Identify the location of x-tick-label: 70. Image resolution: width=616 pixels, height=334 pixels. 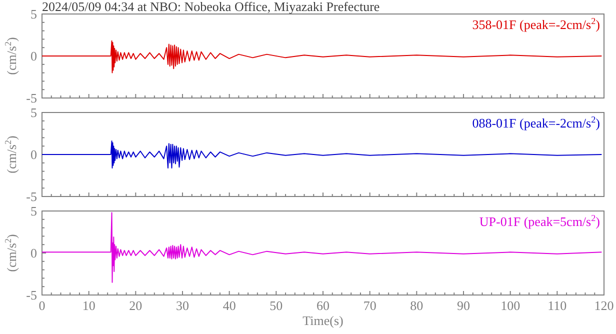
(369, 305).